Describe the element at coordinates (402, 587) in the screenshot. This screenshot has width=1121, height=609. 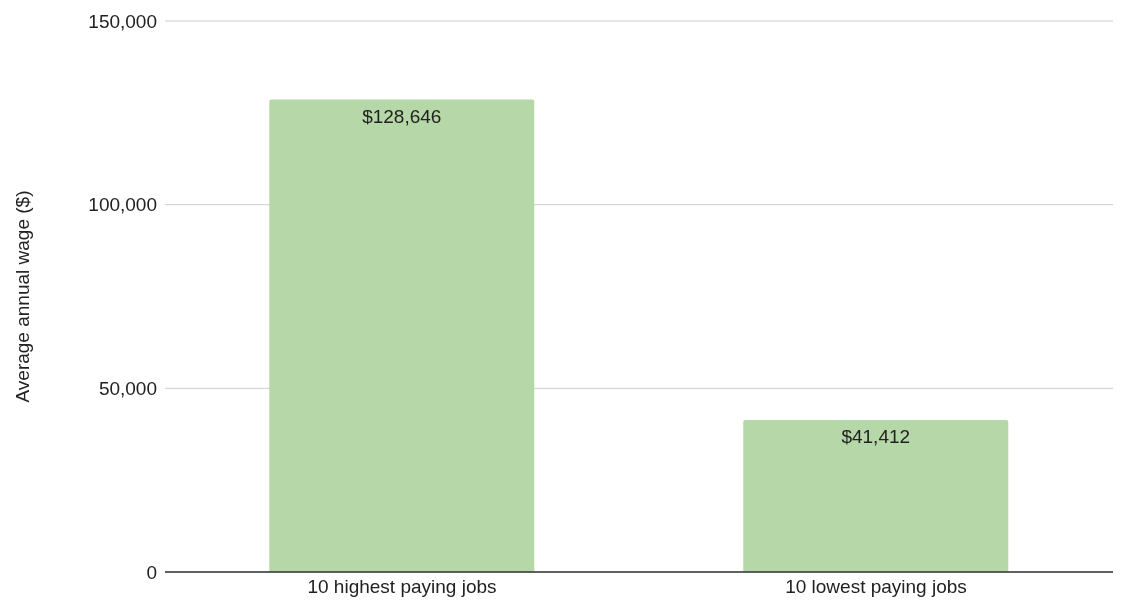
I see `x-tick-label: 10 highest paying jobs` at that location.